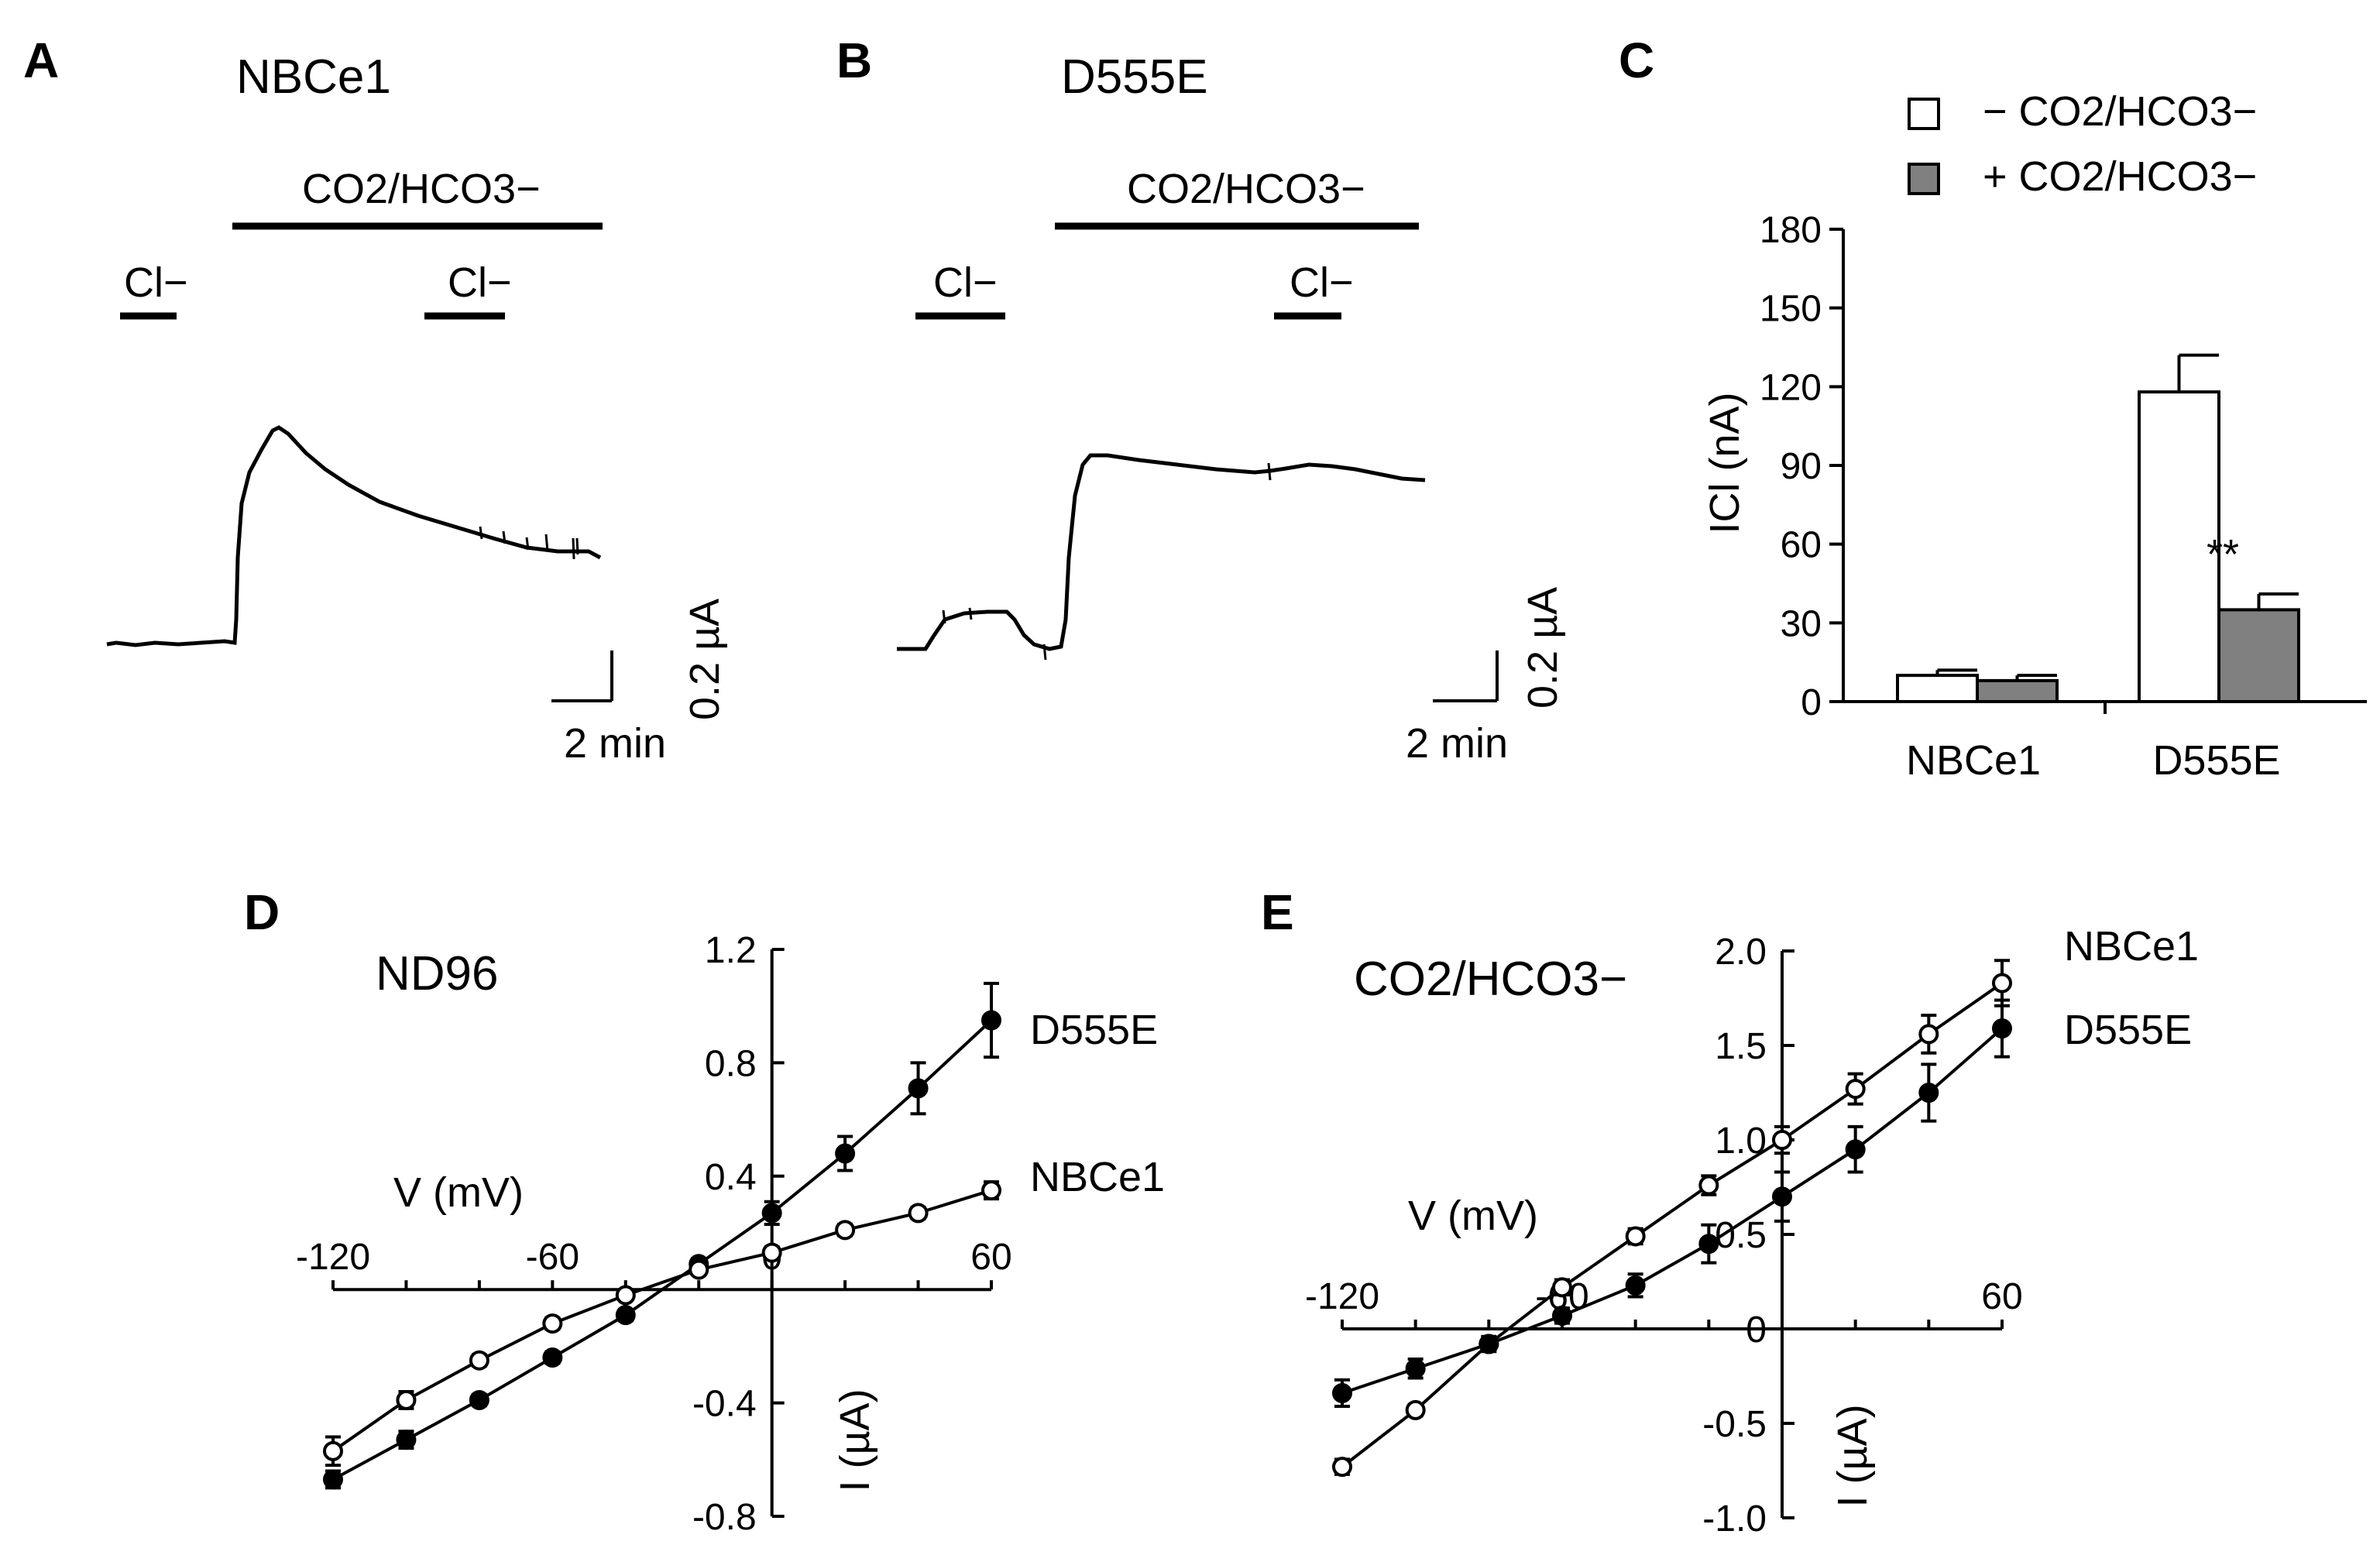 The width and height of the screenshot is (2380, 1555). Describe the element at coordinates (855, 1440) in the screenshot. I see `panel-d-ylabel: I (µA)` at that location.